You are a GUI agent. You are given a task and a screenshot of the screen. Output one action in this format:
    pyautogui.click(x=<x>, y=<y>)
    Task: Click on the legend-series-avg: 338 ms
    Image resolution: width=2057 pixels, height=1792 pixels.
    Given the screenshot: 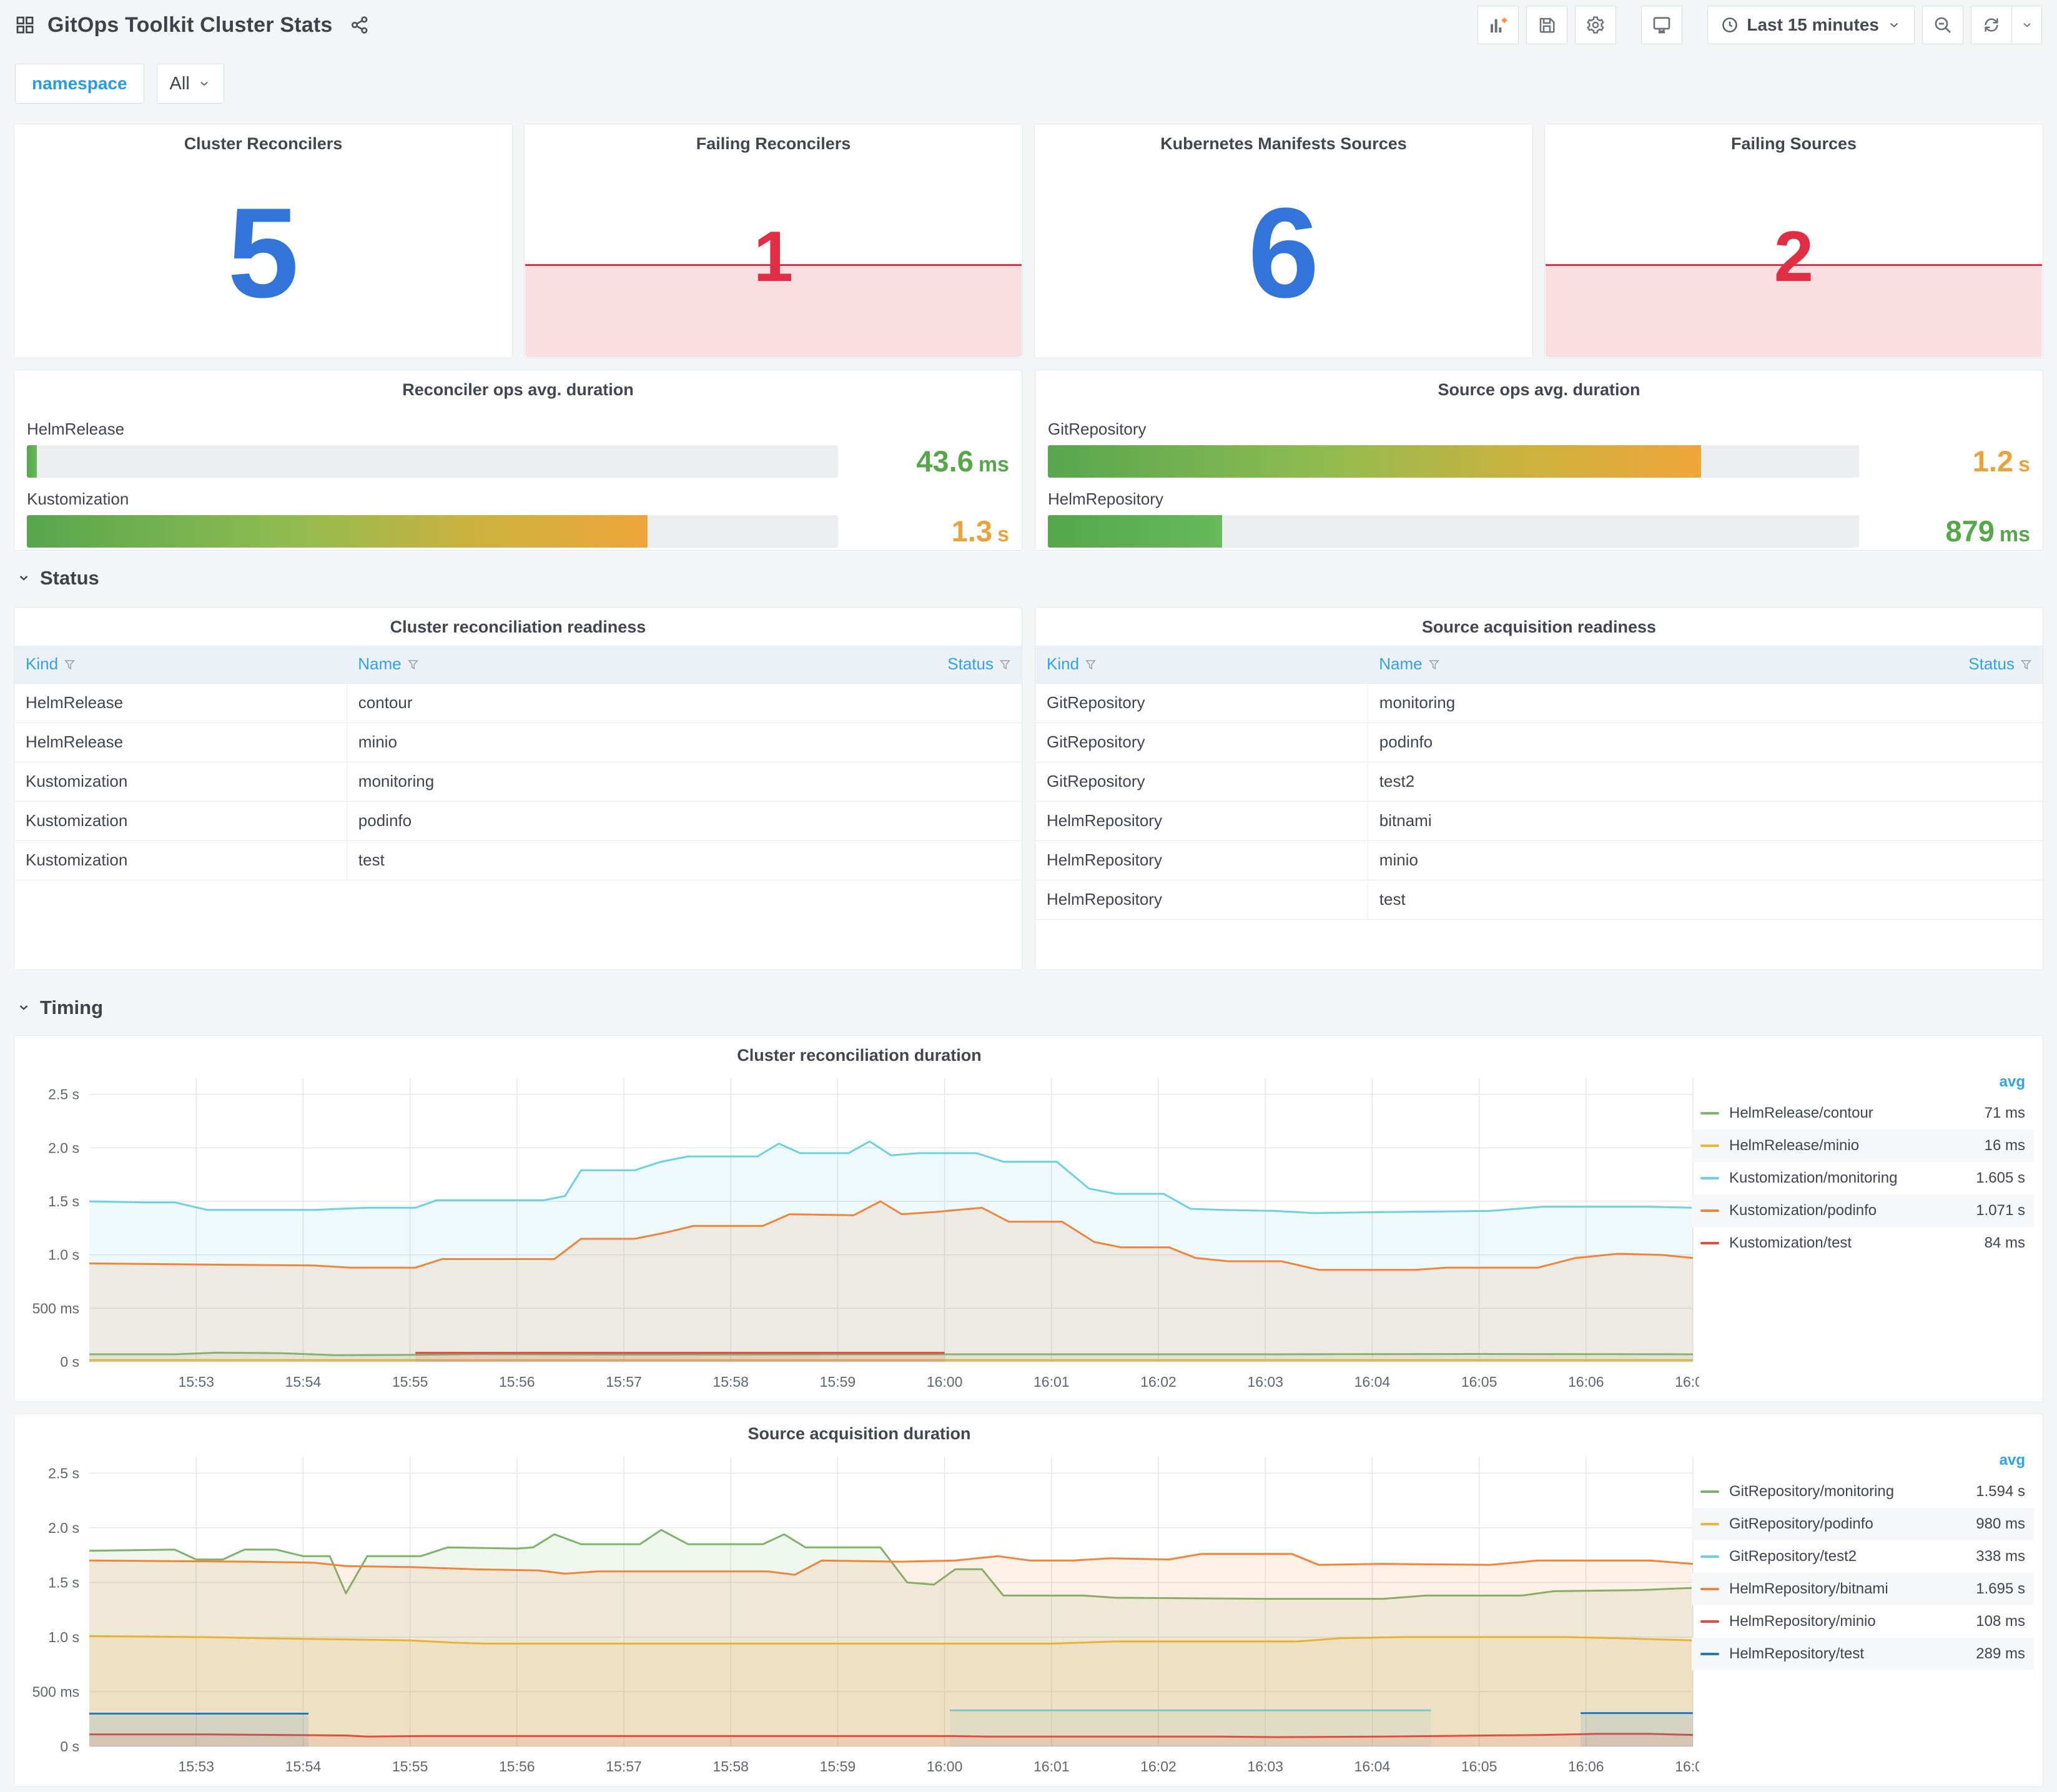 What is the action you would take?
    pyautogui.click(x=2001, y=1556)
    